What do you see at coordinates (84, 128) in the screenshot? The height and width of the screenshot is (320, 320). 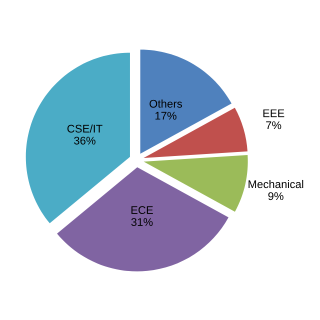 I see `slice-label: CSE/IT` at bounding box center [84, 128].